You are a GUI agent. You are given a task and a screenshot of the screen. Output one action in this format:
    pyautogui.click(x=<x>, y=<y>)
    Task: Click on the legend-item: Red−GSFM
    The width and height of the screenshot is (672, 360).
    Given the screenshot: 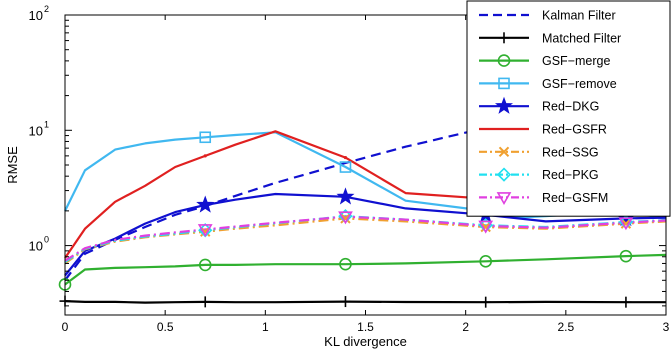 What is the action you would take?
    pyautogui.click(x=543, y=198)
    